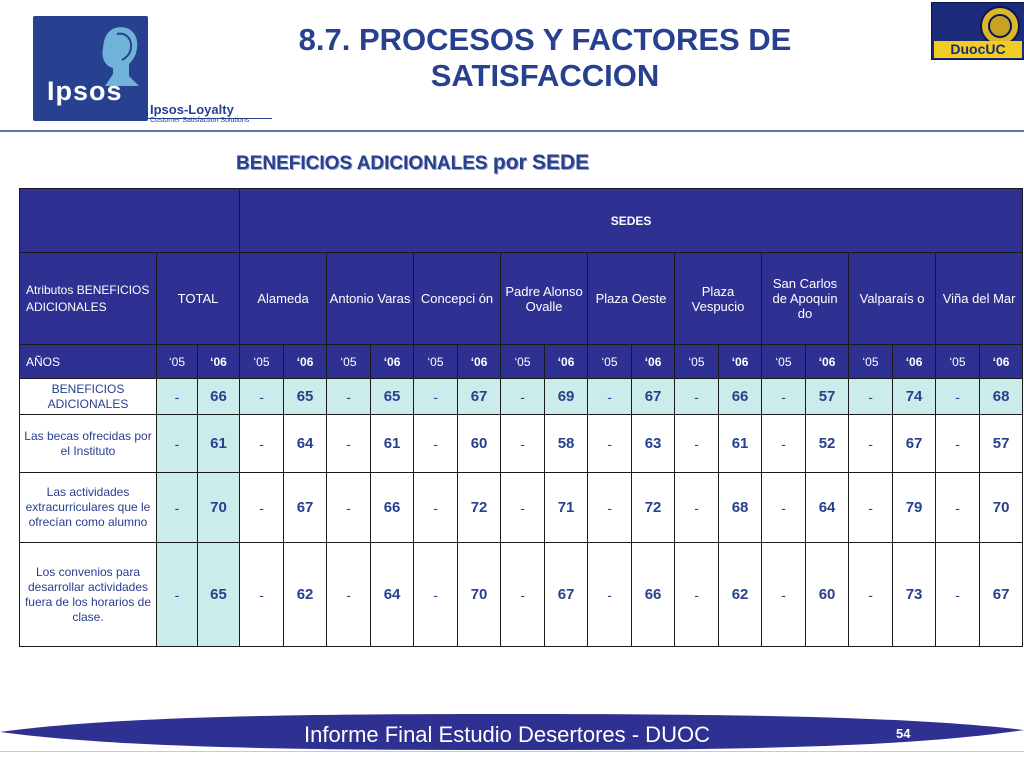 The height and width of the screenshot is (768, 1024). What do you see at coordinates (509, 162) in the screenshot?
I see `subtitle-por: por` at bounding box center [509, 162].